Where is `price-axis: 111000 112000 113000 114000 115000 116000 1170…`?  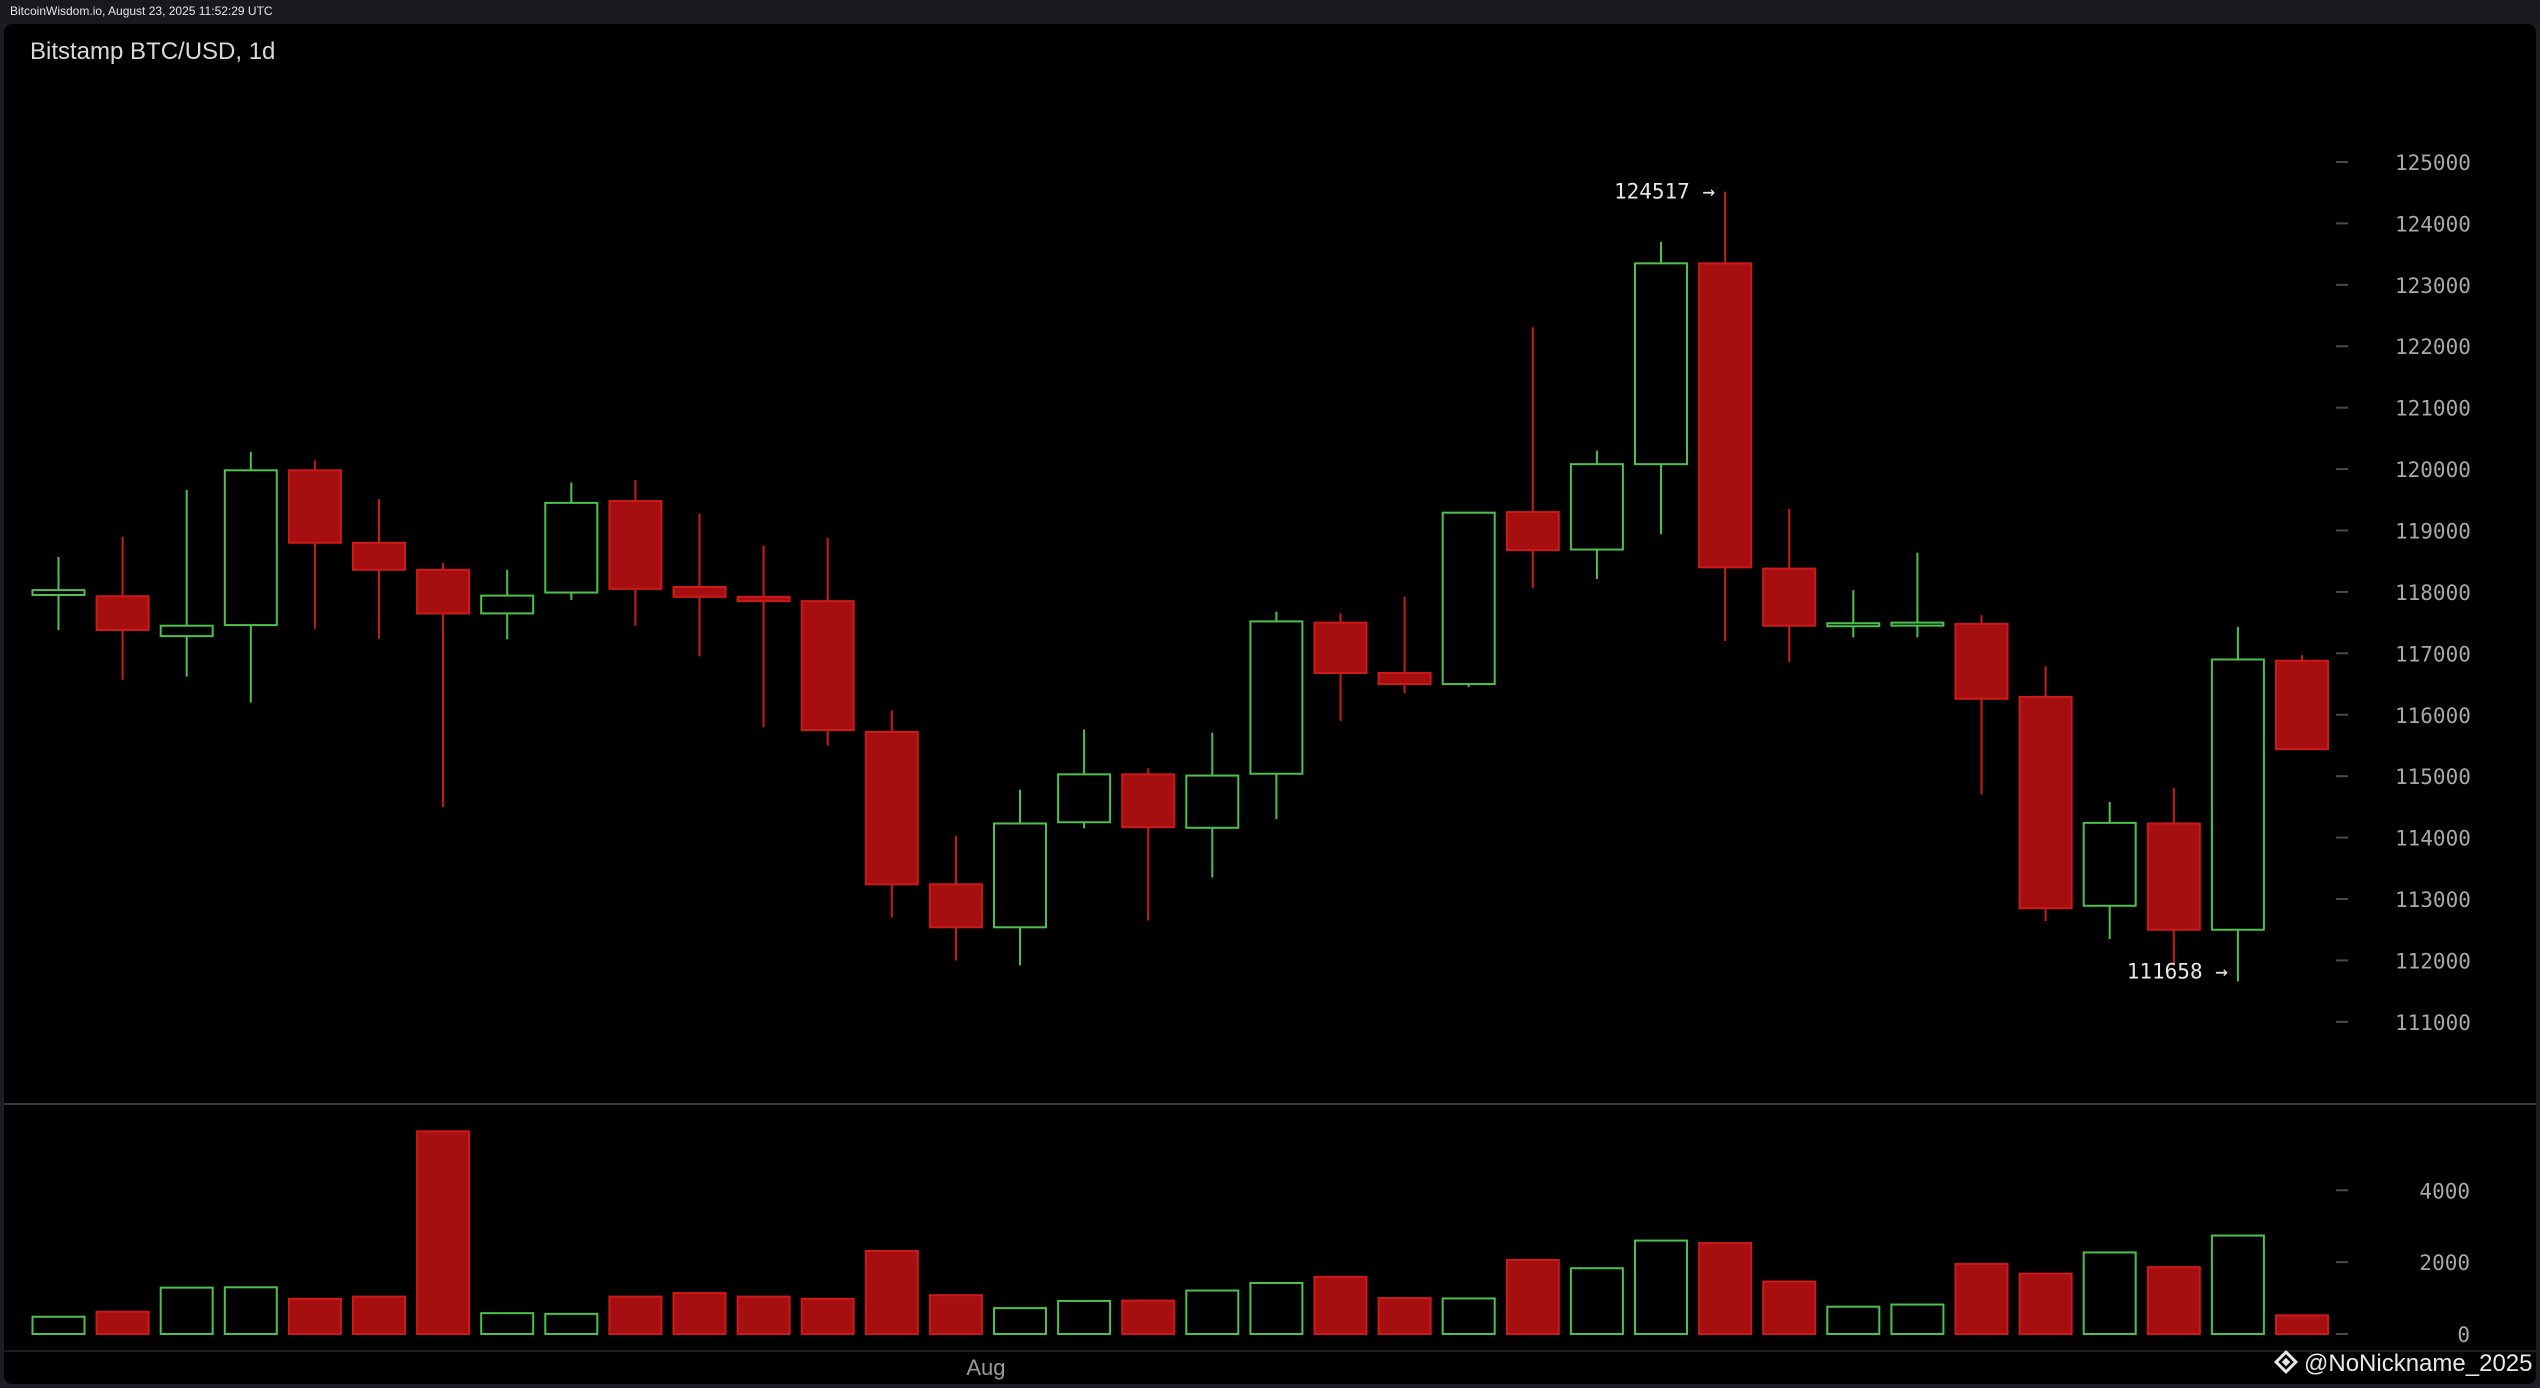
price-axis: 111000 112000 113000 114000 115000 116000 1170… is located at coordinates (2403, 593).